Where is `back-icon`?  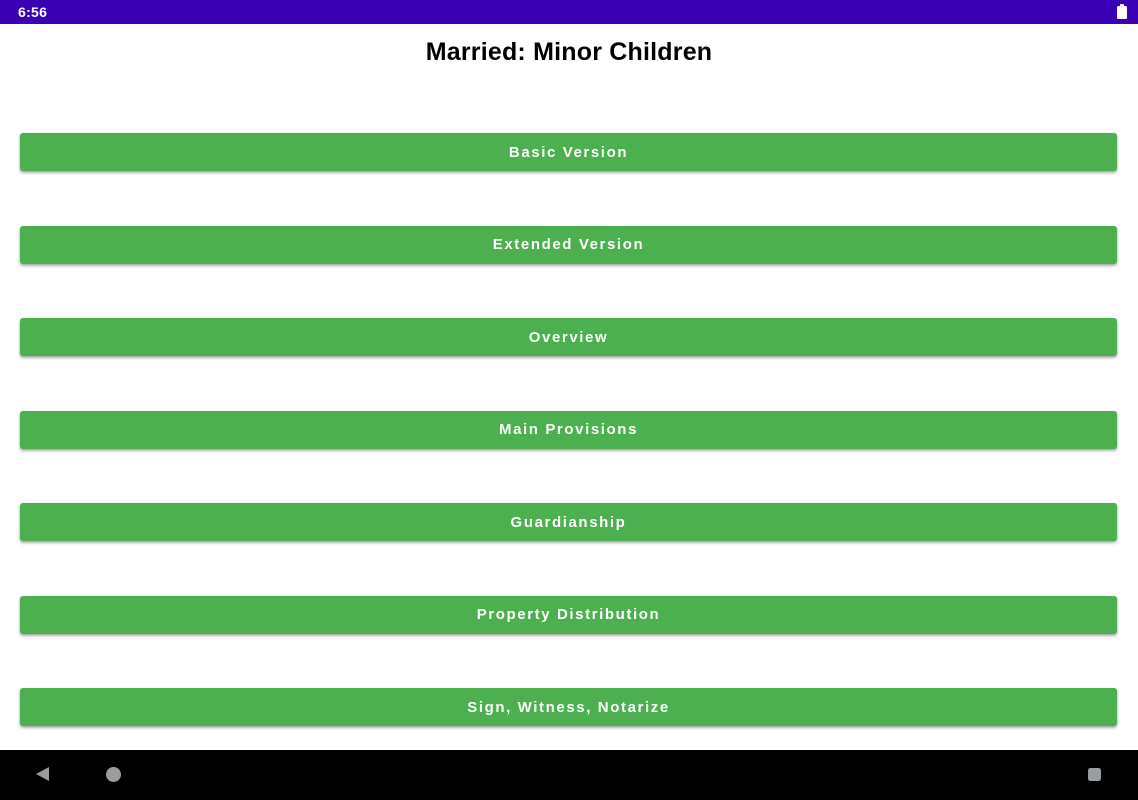
back-icon is located at coordinates (42, 774).